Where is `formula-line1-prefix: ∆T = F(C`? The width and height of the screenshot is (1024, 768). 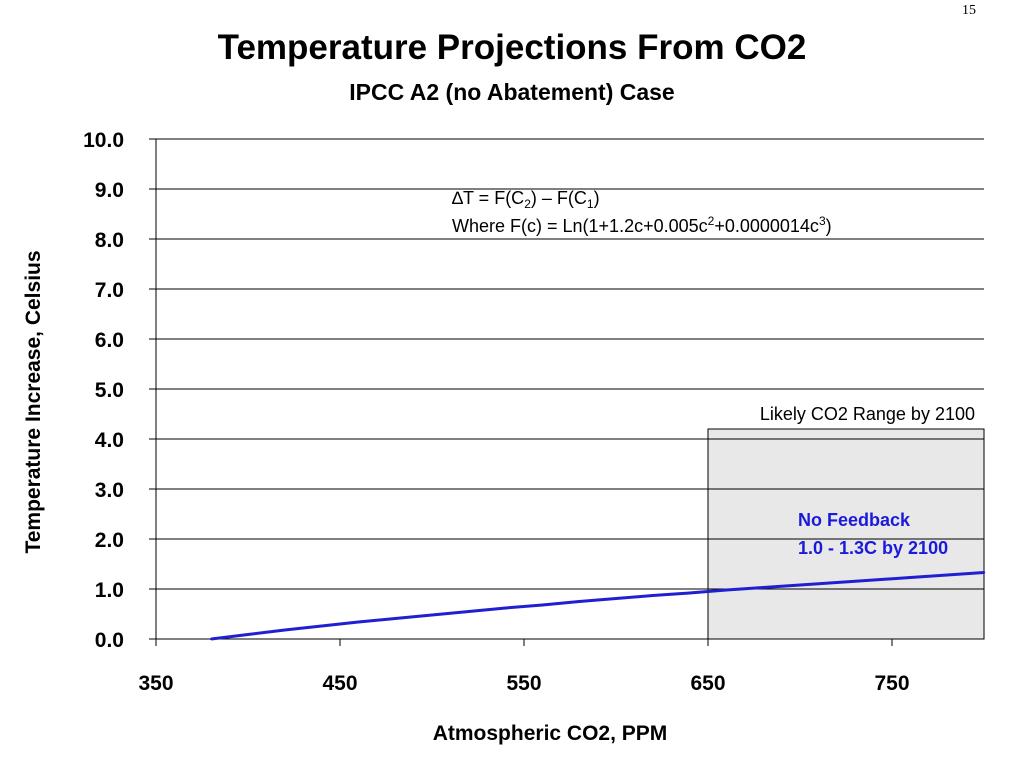
formula-line1-prefix: ∆T = F(C is located at coordinates (488, 198).